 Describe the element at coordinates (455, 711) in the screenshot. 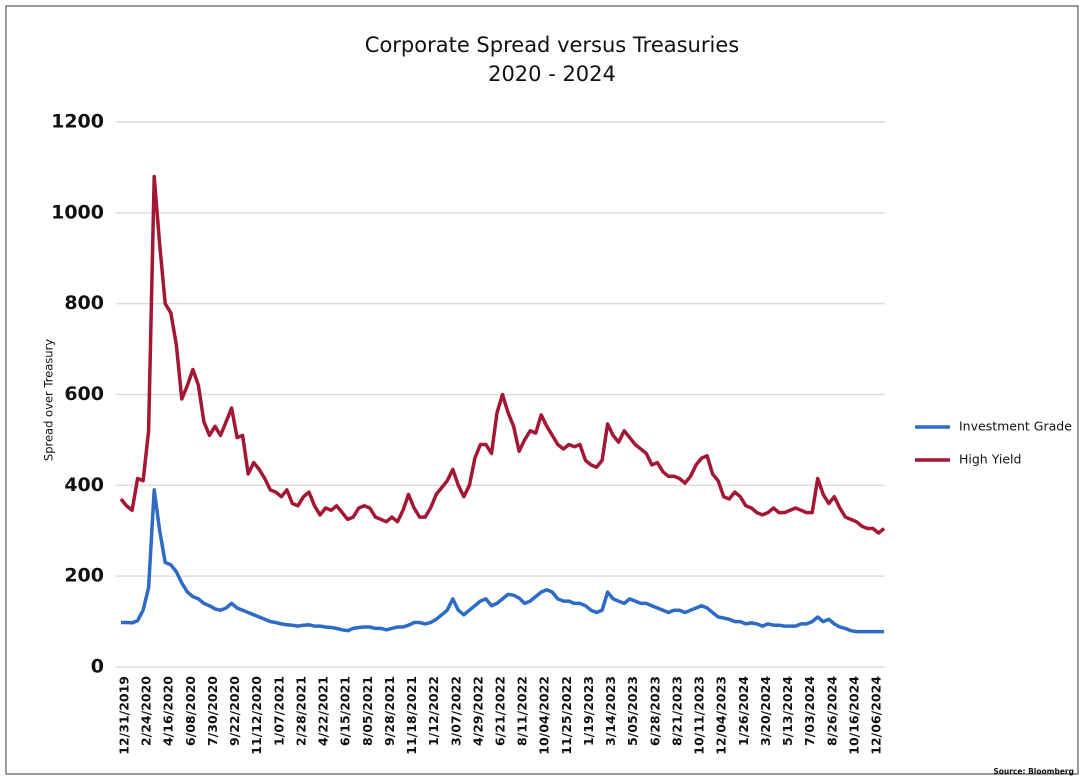

I see `x-tick-label: 3/07/2022` at that location.